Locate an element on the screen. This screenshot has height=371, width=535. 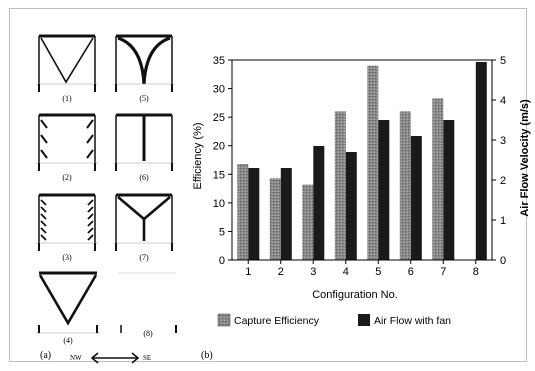
compass-arrow-icon is located at coordinates (115, 358).